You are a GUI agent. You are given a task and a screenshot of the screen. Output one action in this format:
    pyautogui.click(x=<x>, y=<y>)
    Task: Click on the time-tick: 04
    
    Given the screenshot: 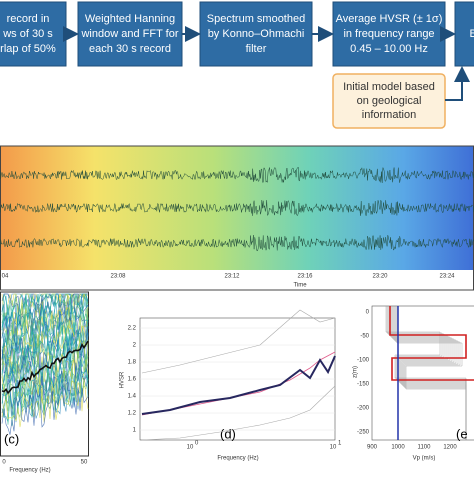 What is the action you would take?
    pyautogui.click(x=5, y=277)
    